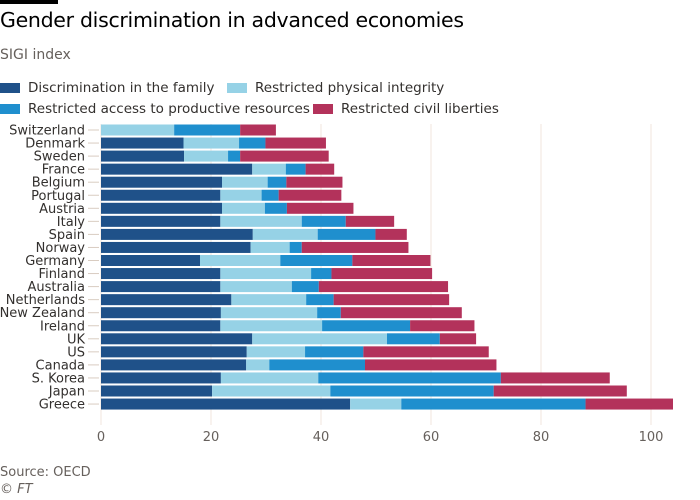  What do you see at coordinates (58, 183) in the screenshot?
I see `category-label: Belgium` at bounding box center [58, 183].